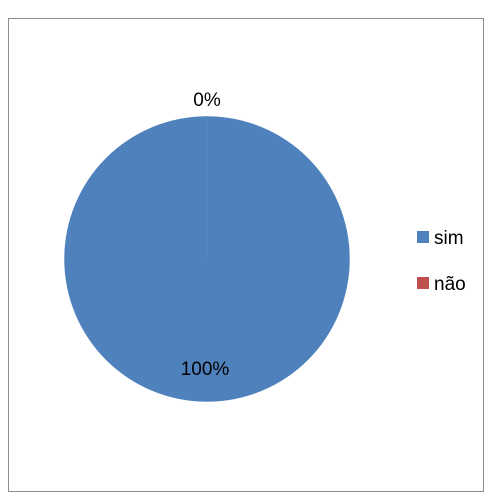 Image resolution: width=496 pixels, height=502 pixels. Describe the element at coordinates (441, 261) in the screenshot. I see `legend: sim não` at that location.